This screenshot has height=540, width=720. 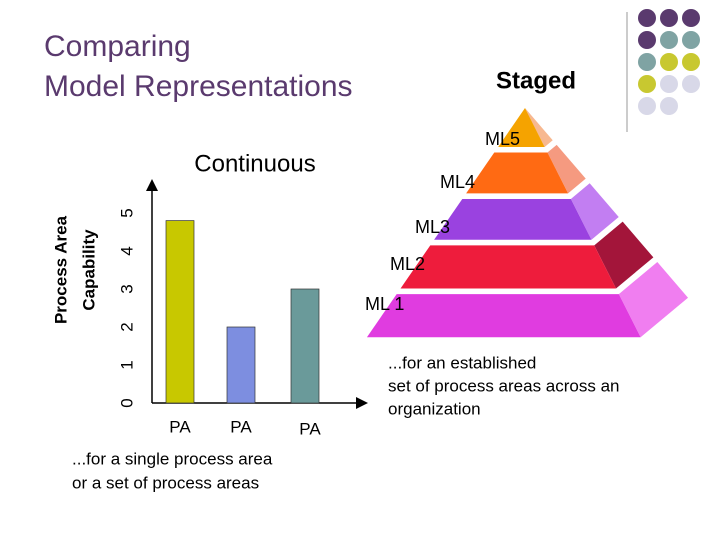 I want to click on level-label: ML5, so click(x=502, y=139).